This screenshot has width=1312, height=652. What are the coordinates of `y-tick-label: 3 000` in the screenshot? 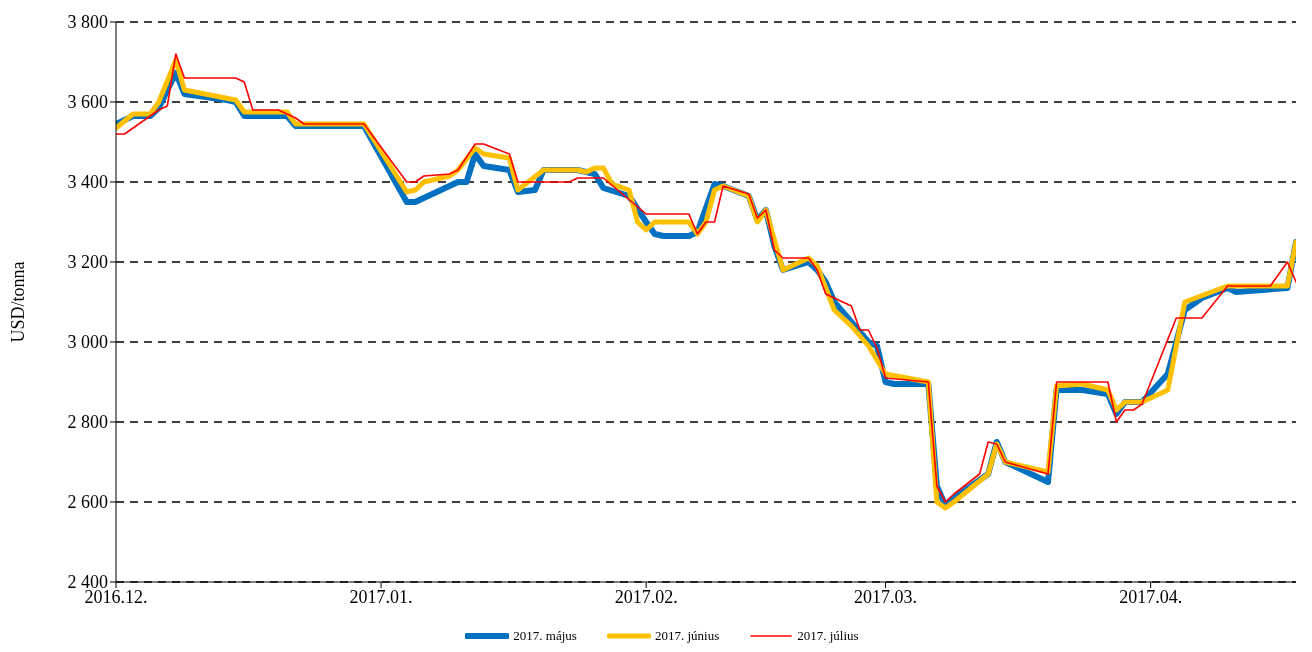 It's located at (87, 342).